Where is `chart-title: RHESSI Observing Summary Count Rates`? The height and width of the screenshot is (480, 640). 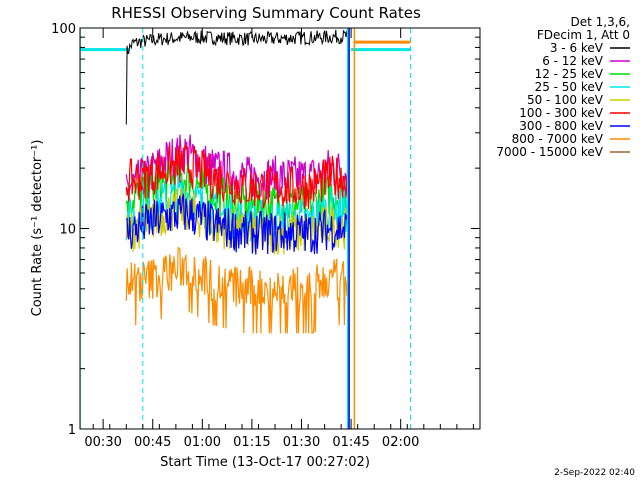 chart-title: RHESSI Observing Summary Count Rates is located at coordinates (266, 13).